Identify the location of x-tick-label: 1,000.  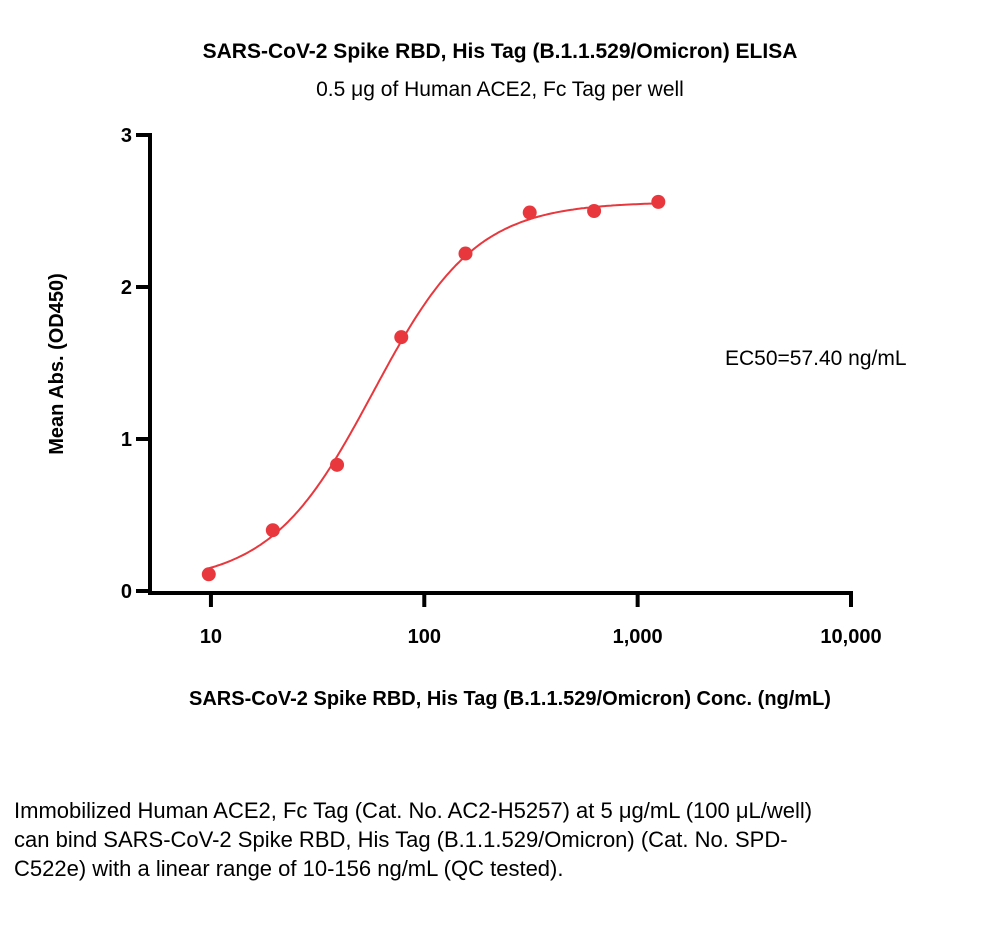
(638, 637).